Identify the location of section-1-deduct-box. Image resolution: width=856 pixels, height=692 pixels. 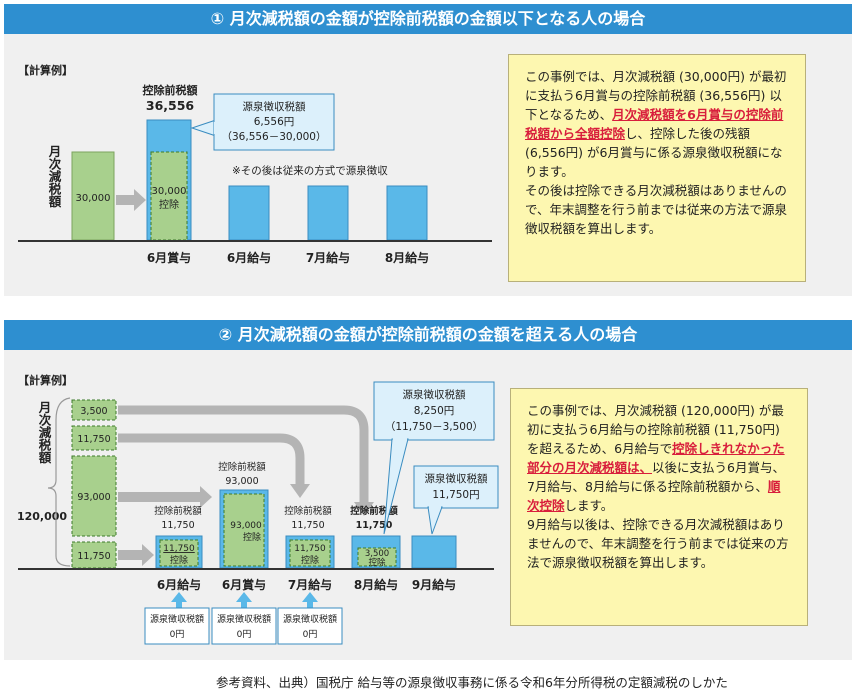
(169, 196).